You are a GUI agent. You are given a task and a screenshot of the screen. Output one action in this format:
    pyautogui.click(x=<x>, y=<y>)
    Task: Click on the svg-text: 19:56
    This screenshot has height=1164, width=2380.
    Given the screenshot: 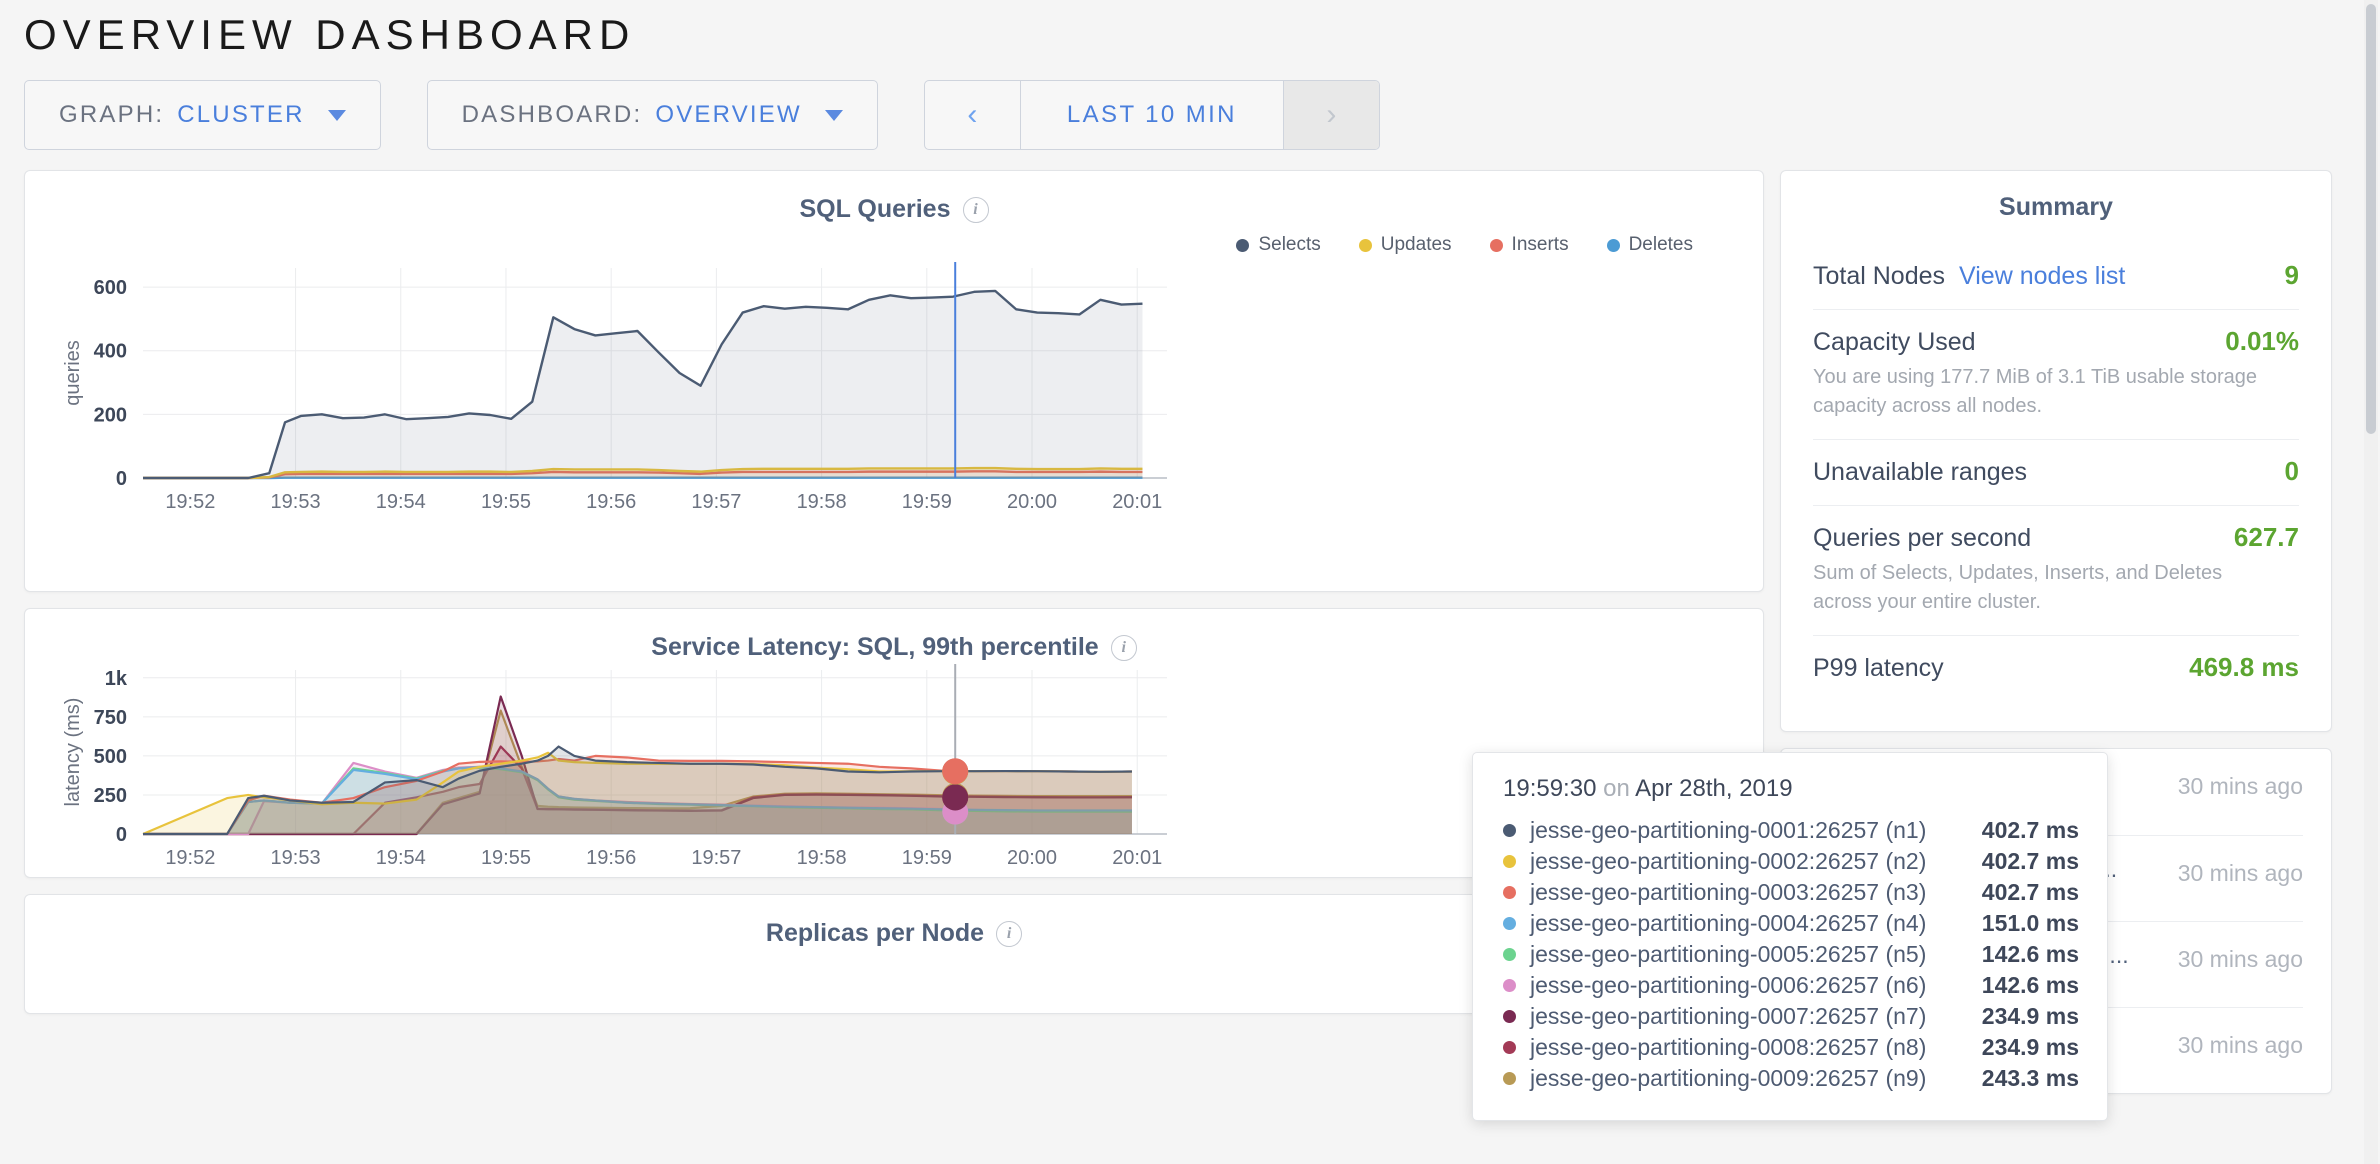 What is the action you would take?
    pyautogui.click(x=611, y=858)
    